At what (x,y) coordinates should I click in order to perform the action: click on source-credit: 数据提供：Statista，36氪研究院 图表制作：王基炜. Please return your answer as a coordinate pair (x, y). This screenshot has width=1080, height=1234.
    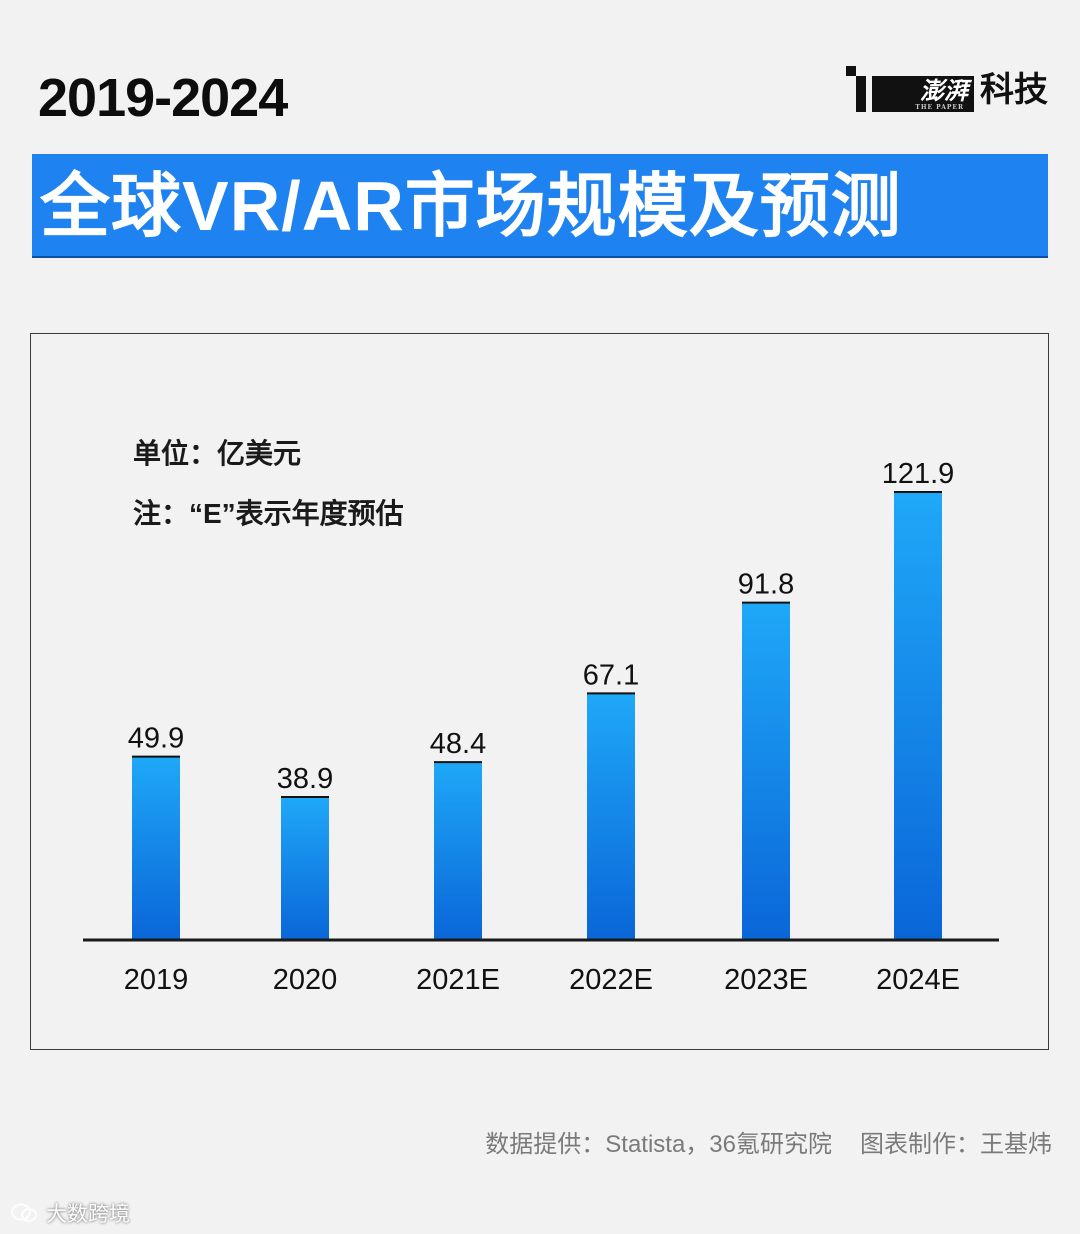
    Looking at the image, I should click on (768, 1145).